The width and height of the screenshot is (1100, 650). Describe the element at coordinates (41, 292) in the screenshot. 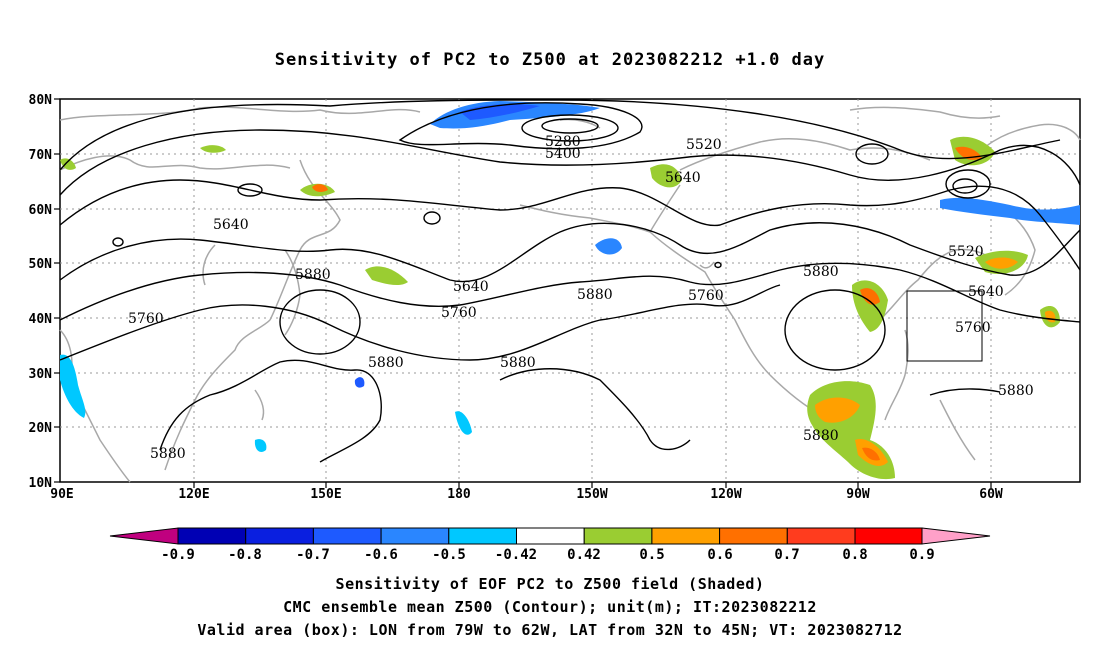

I see `latitude-labels: 80N 70N 60N 50N 40N 30N 20N 10N` at that location.